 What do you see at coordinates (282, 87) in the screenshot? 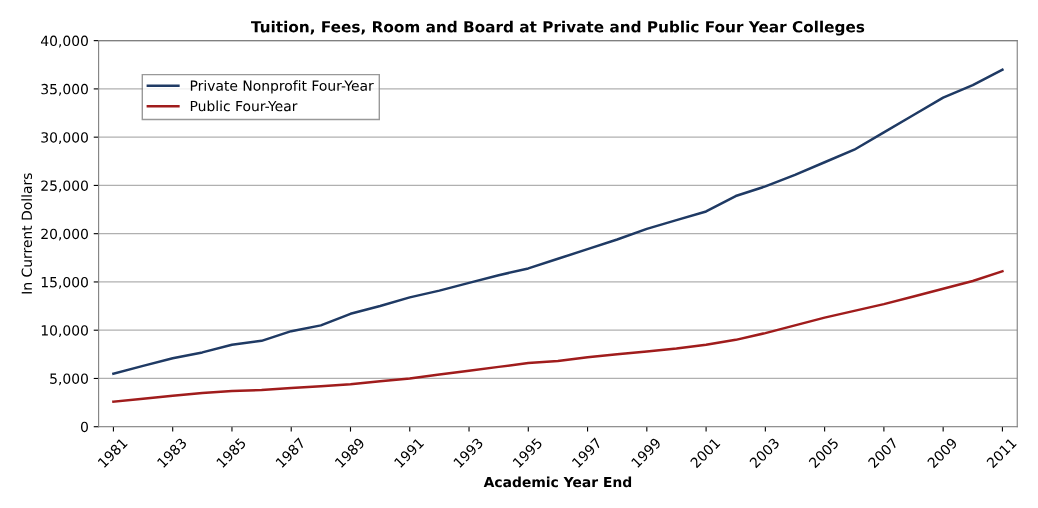
I see `legend-label: Private Nonprofit Four-Year` at bounding box center [282, 87].